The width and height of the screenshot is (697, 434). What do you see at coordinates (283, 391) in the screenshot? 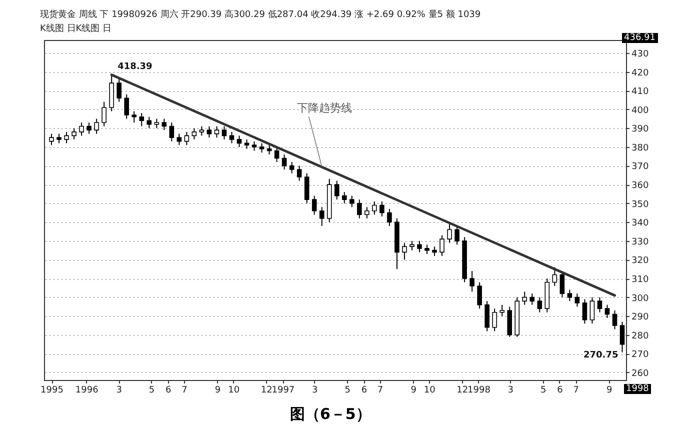
I see `x-tick-label: 1997` at bounding box center [283, 391].